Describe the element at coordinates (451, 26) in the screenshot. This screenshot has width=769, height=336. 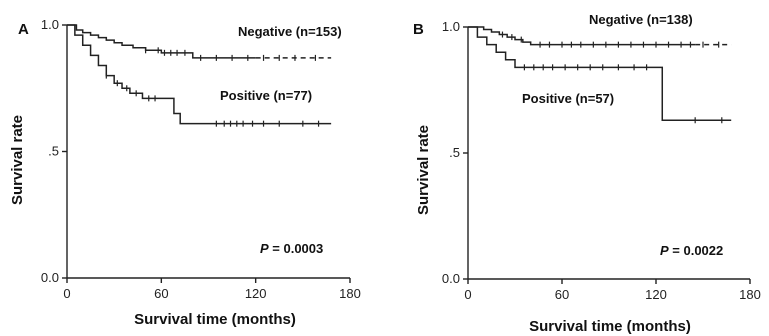
I see `panel-b-y-tick-label: 1.0` at that location.